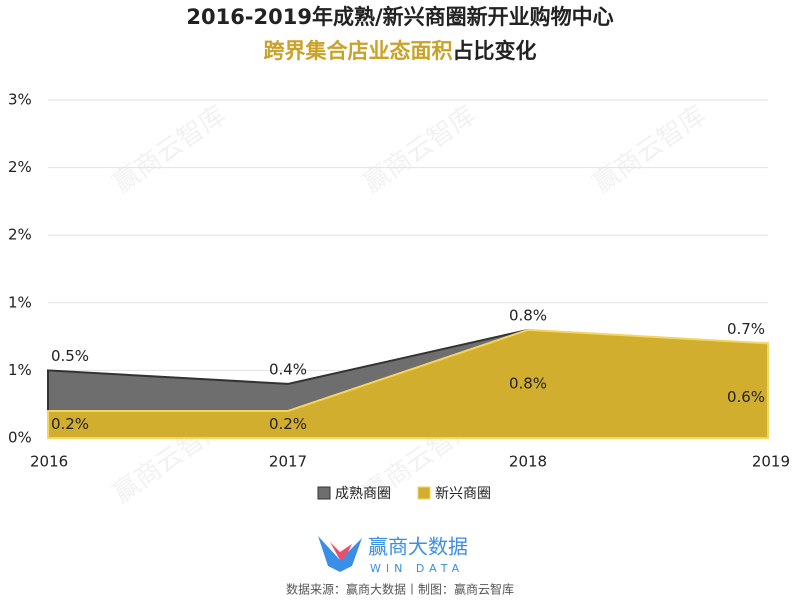 The width and height of the screenshot is (800, 601). Describe the element at coordinates (746, 397) in the screenshot. I see `data-label: 0.6%` at that location.